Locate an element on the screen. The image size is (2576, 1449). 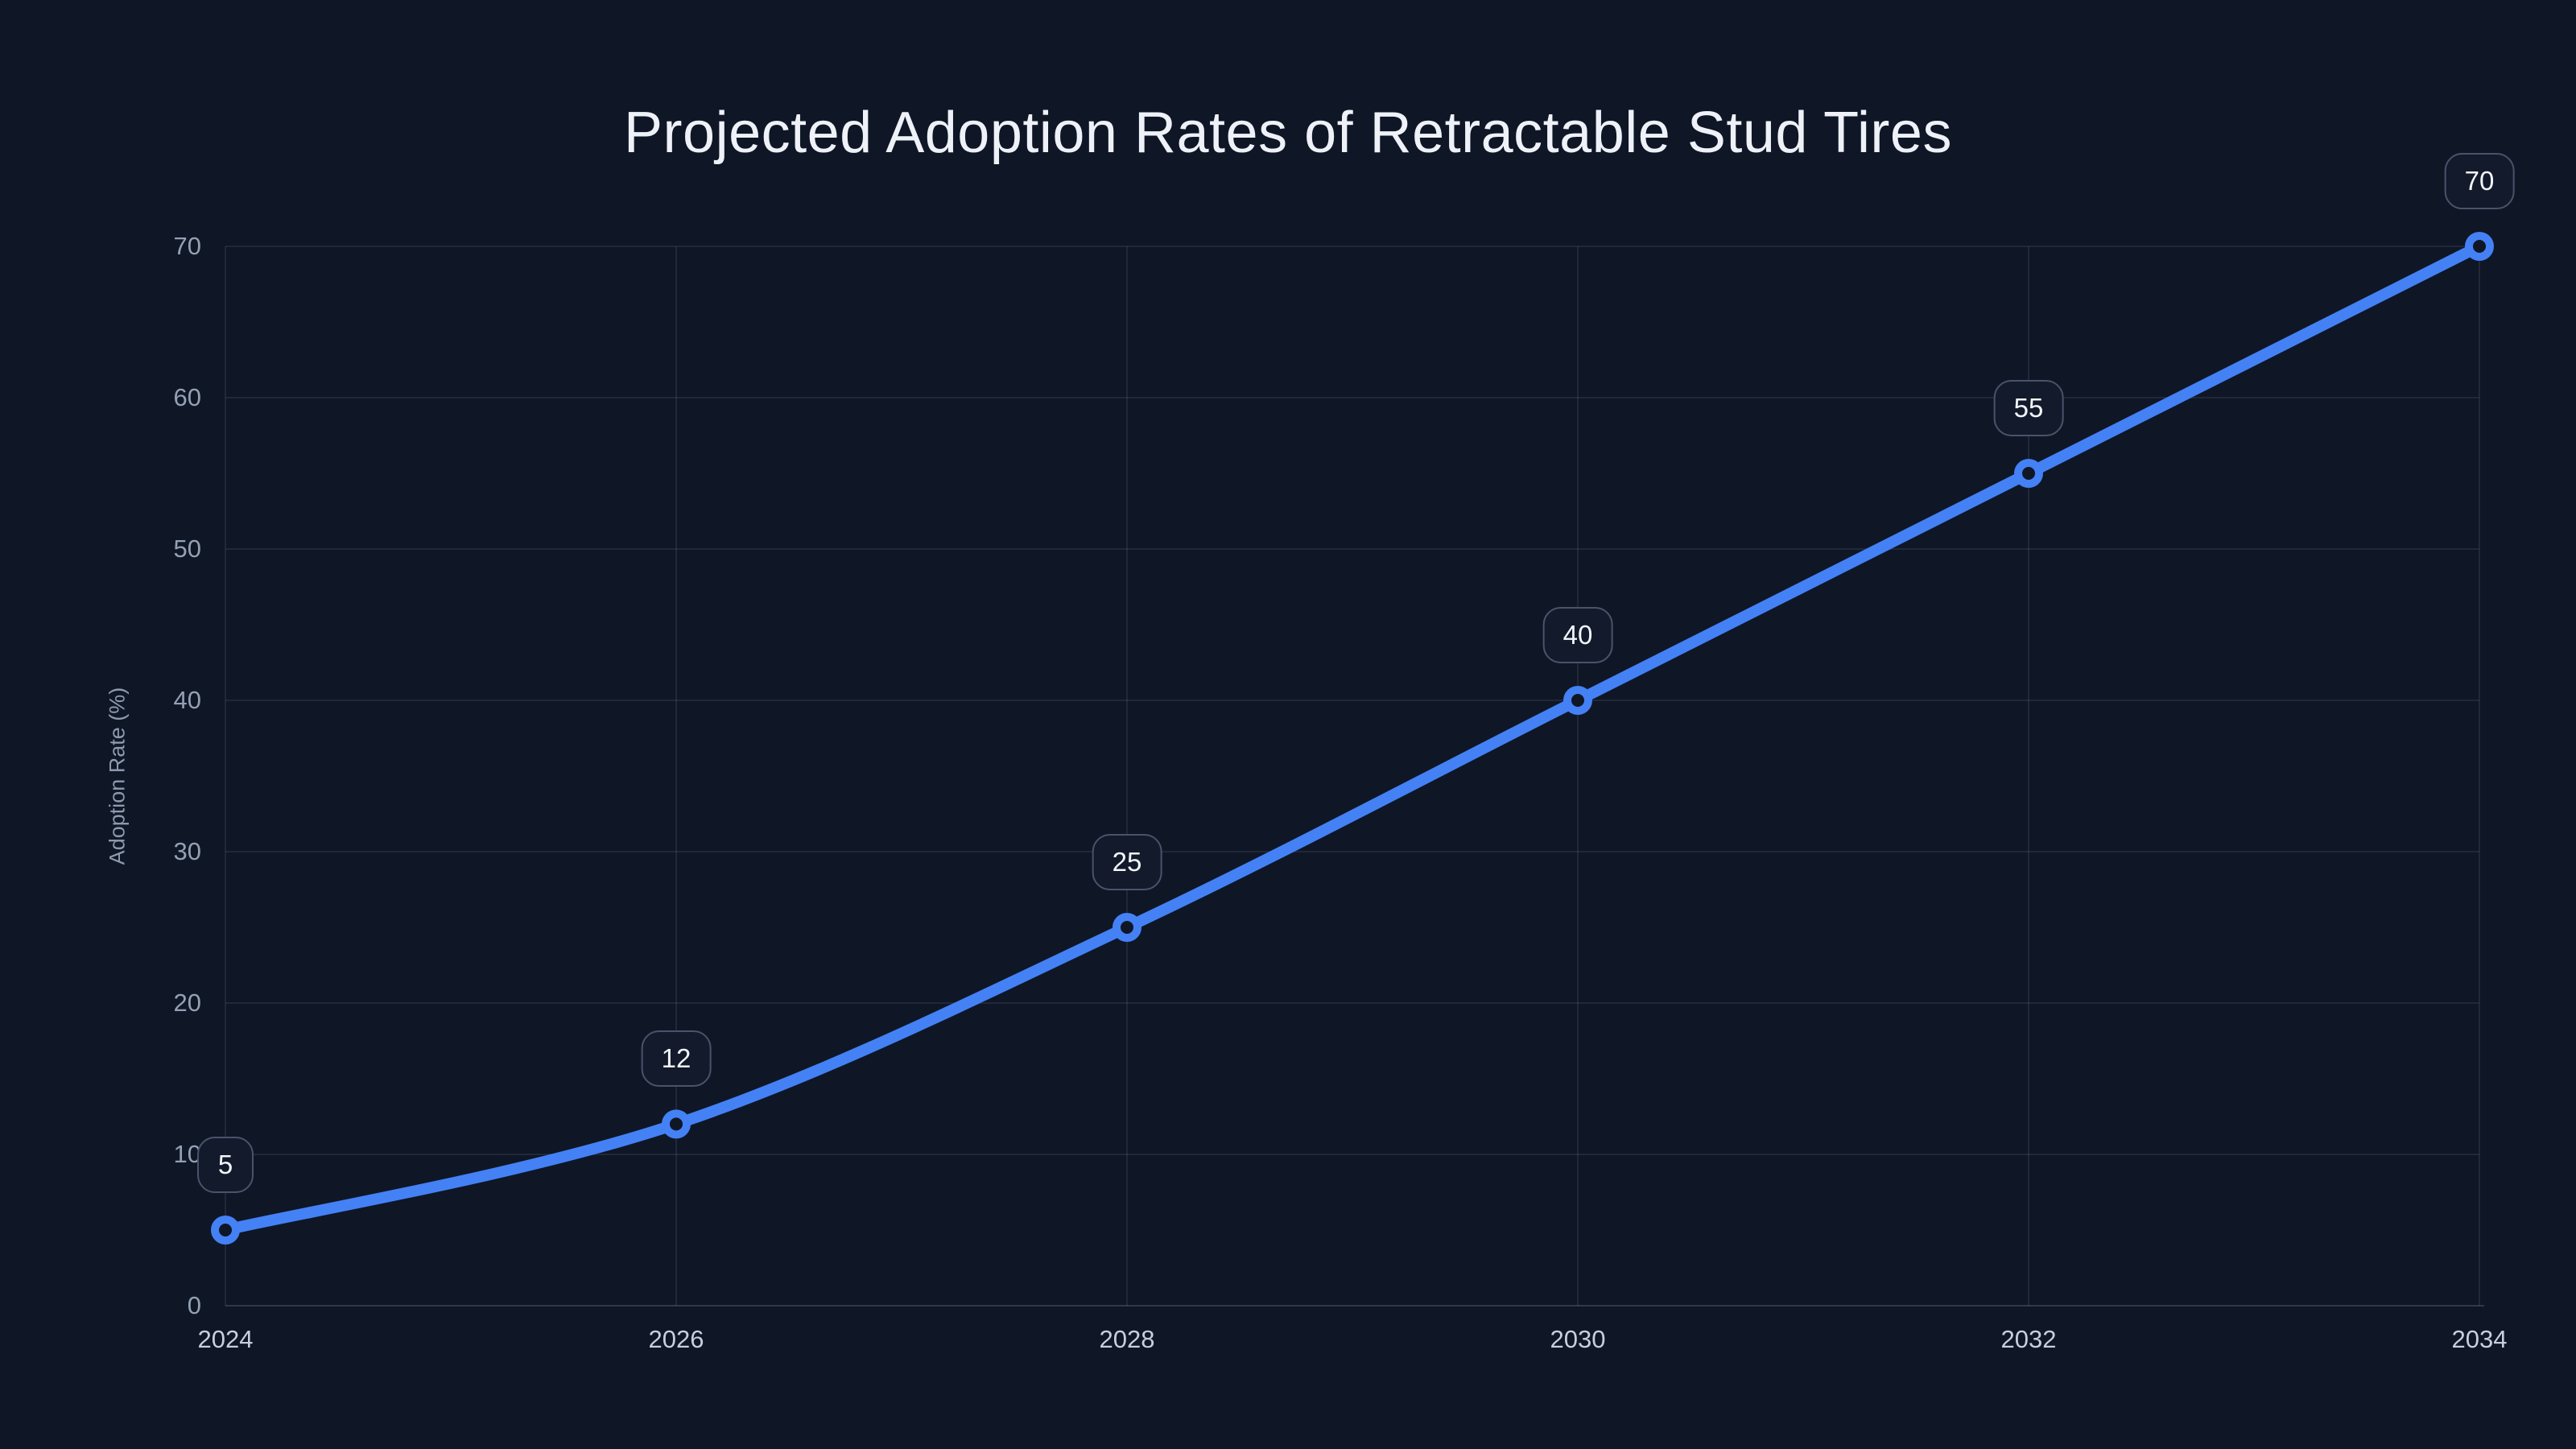
y-tick-label-20: 20 is located at coordinates (187, 1003).